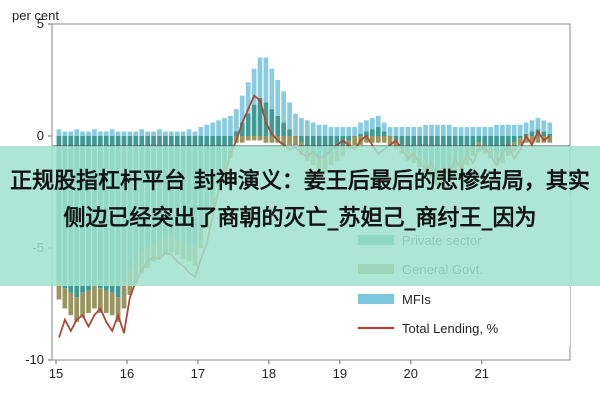  Describe the element at coordinates (198, 373) in the screenshot. I see `x-tick-label: 17` at that location.